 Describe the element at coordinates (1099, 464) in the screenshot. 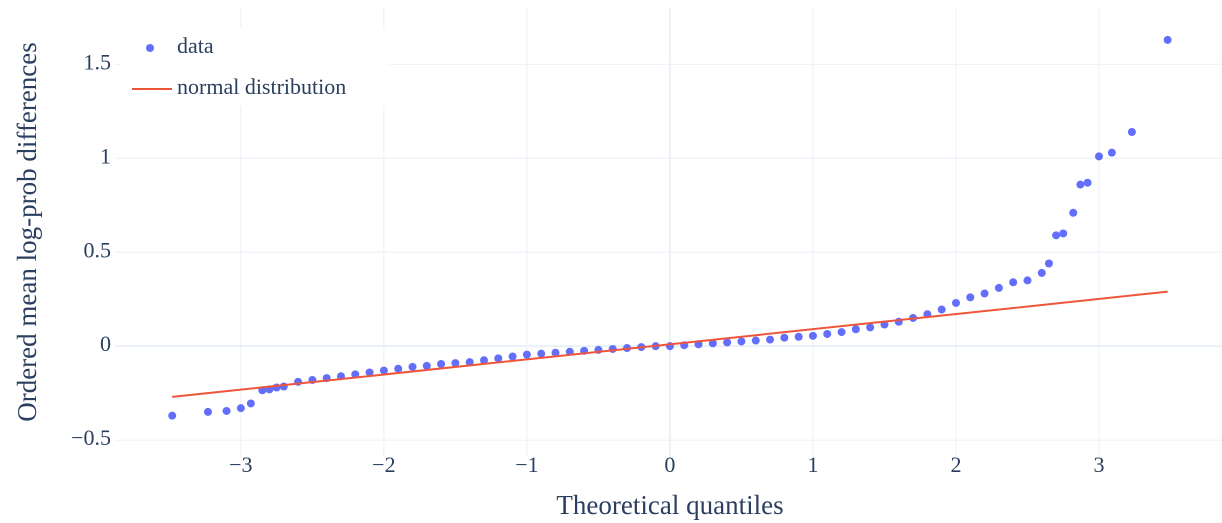

I see `x-tick-label: 3` at that location.